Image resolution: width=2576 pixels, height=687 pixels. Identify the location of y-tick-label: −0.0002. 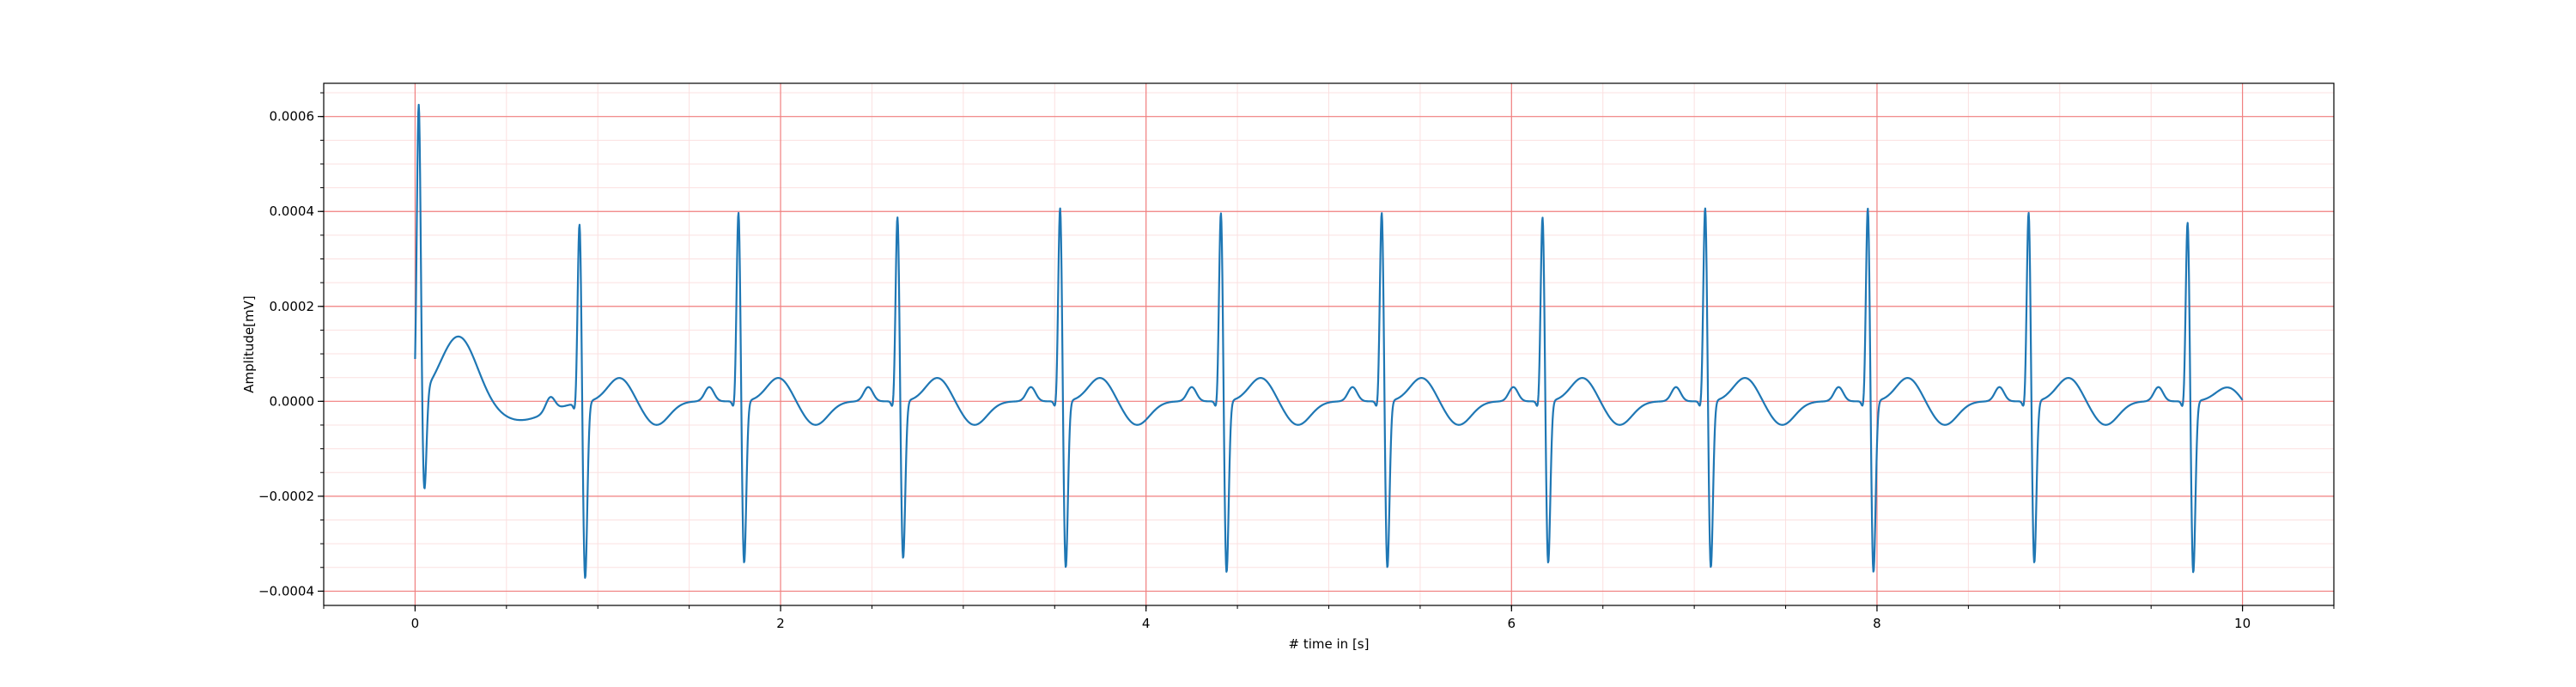
(286, 496).